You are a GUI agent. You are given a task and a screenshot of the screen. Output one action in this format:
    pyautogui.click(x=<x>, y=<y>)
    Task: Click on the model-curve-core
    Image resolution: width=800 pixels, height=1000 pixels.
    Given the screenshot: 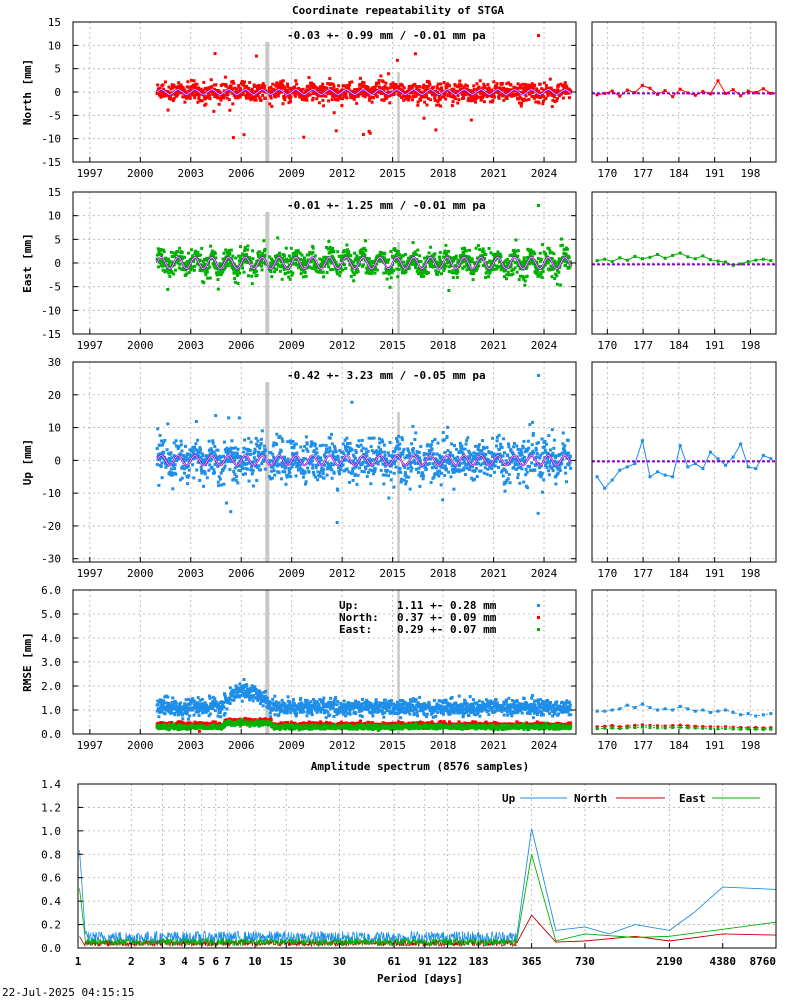 What is the action you would take?
    pyautogui.click(x=364, y=92)
    